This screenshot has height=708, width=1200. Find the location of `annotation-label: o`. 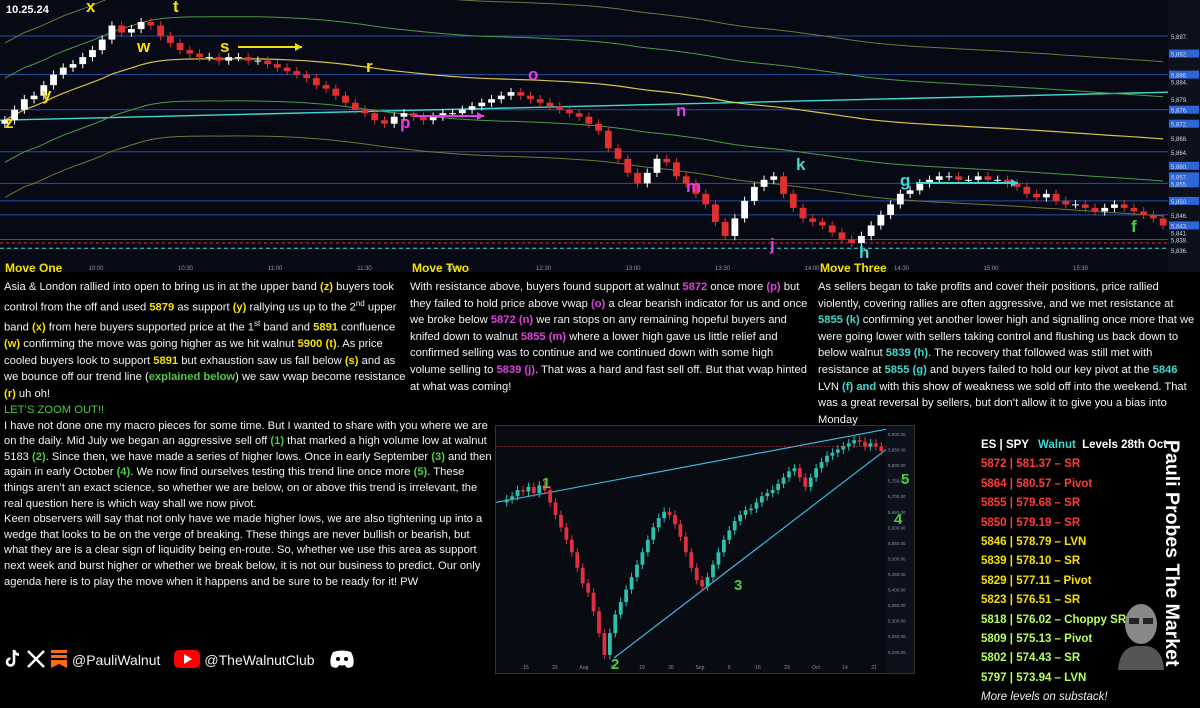

annotation-label: o is located at coordinates (533, 74).